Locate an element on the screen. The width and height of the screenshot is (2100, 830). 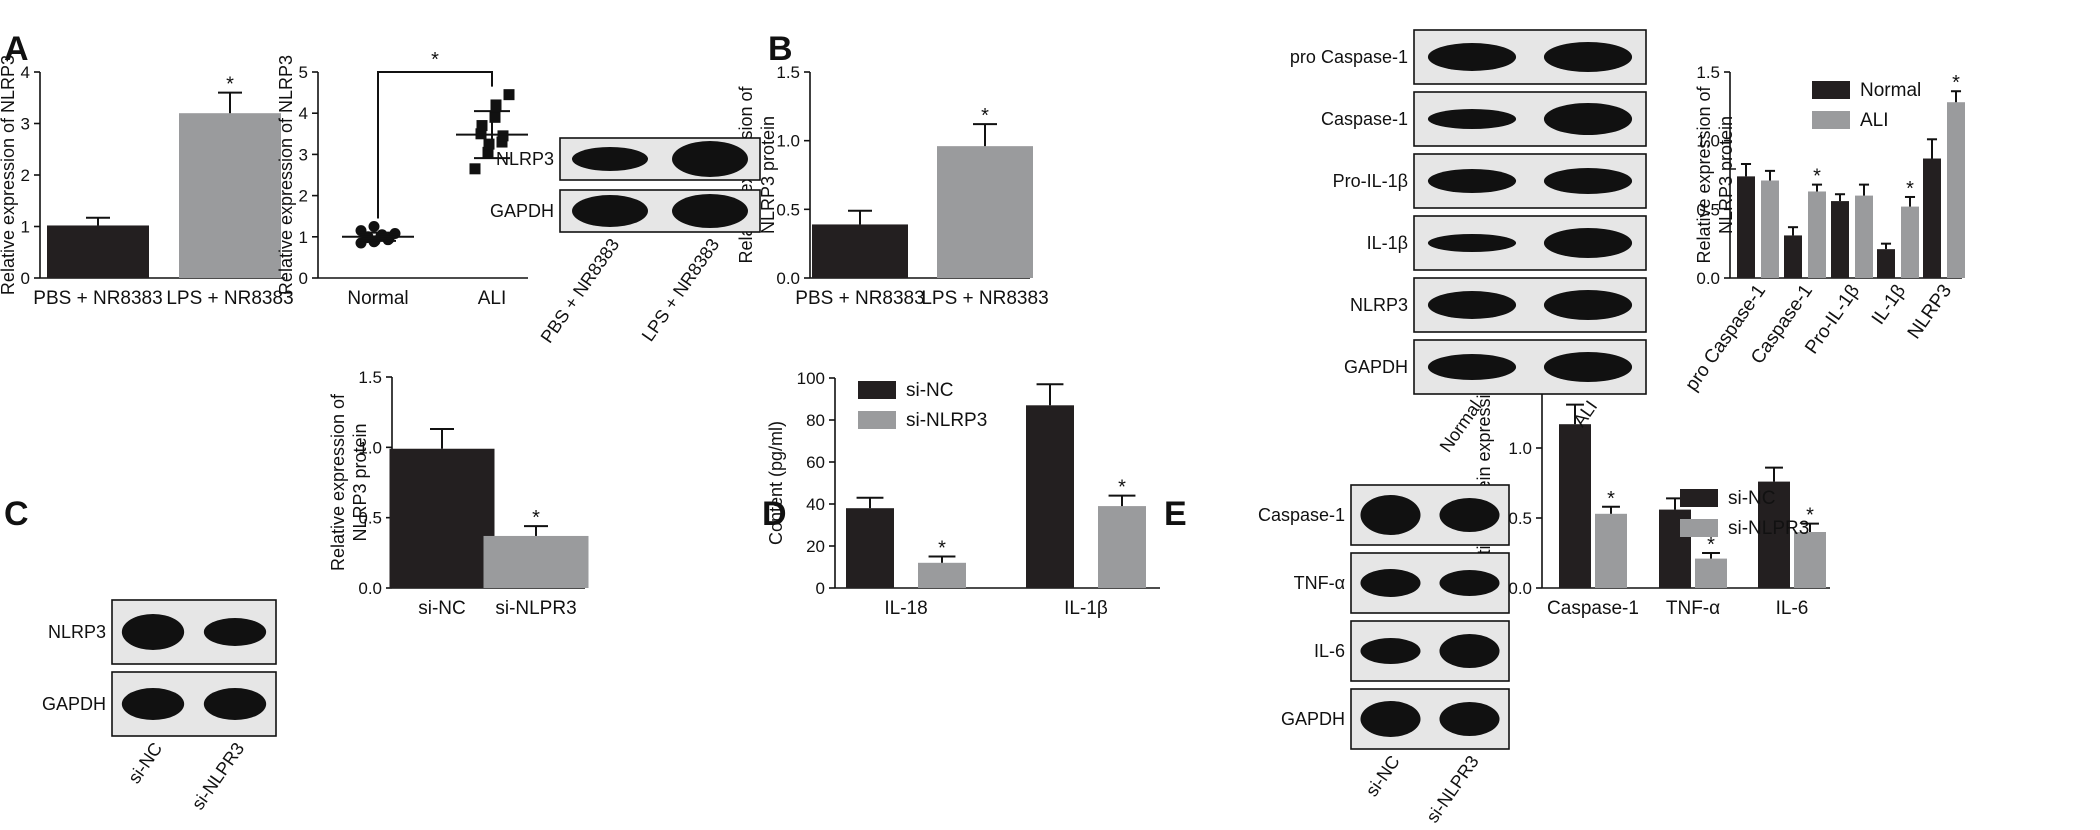
blot-row-label: pro Caspase-1 is located at coordinates (1349, 57).